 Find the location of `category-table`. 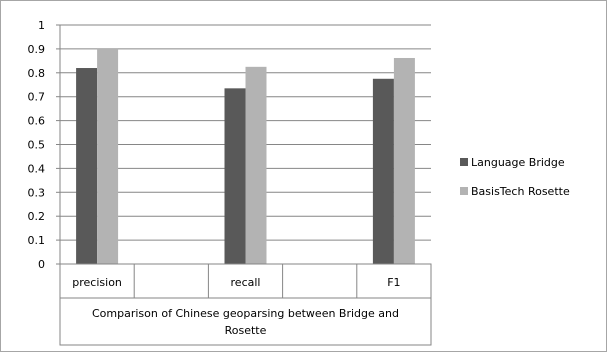

category-table is located at coordinates (245, 304).